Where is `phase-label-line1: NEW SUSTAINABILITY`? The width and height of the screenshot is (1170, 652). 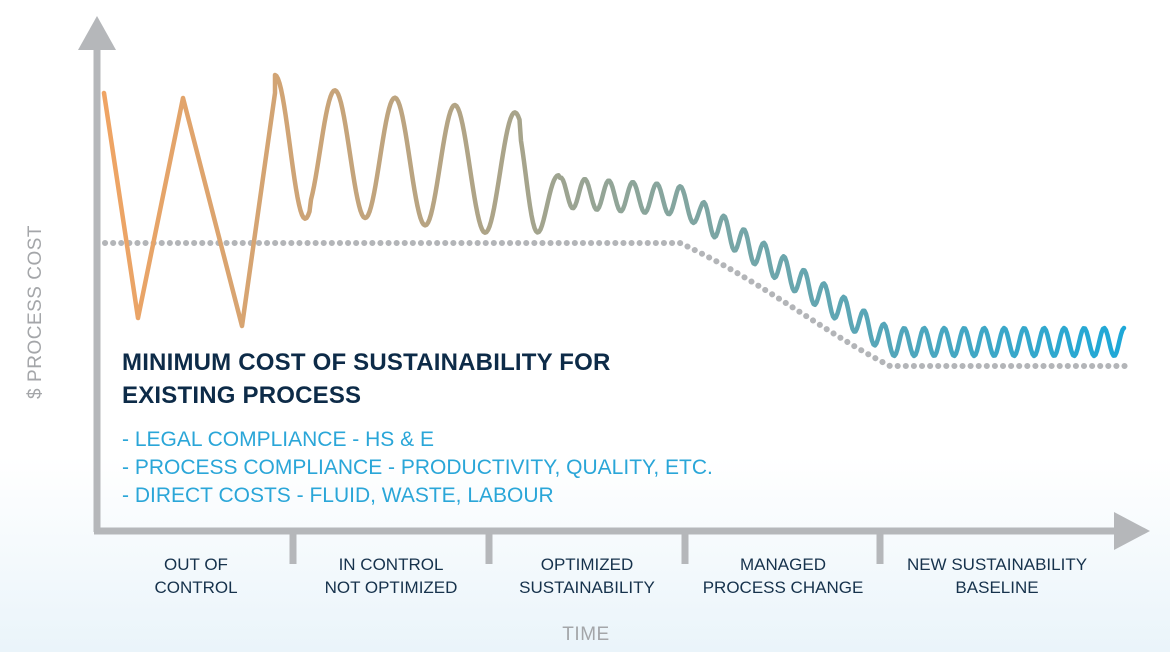
phase-label-line1: NEW SUSTAINABILITY is located at coordinates (997, 564).